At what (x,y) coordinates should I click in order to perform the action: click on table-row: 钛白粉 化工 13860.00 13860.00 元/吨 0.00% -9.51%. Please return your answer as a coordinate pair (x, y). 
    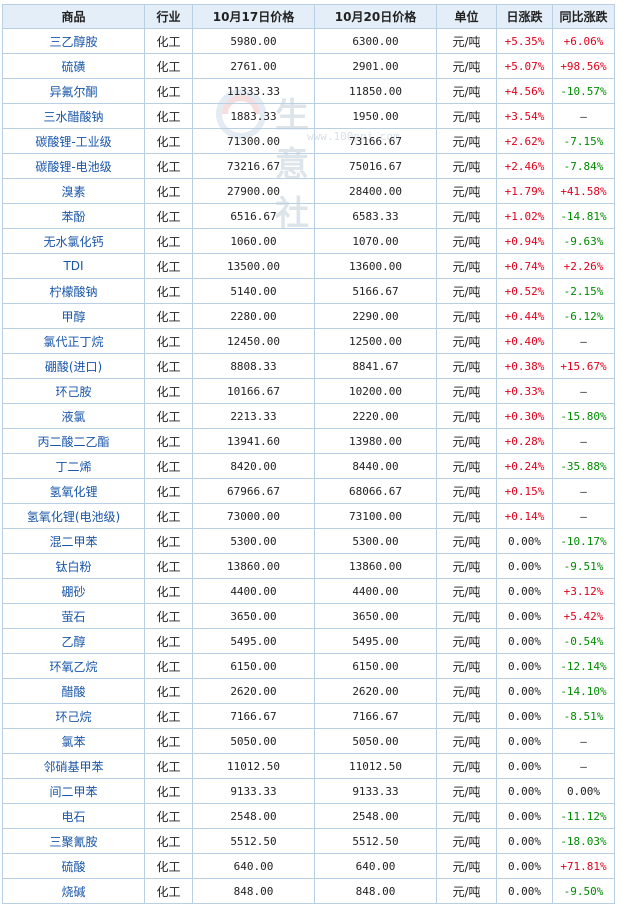
    Looking at the image, I should click on (308, 566).